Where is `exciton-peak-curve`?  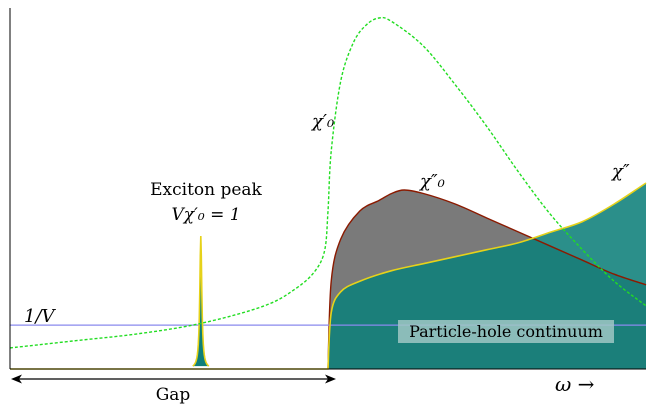 exciton-peak-curve is located at coordinates (201, 301).